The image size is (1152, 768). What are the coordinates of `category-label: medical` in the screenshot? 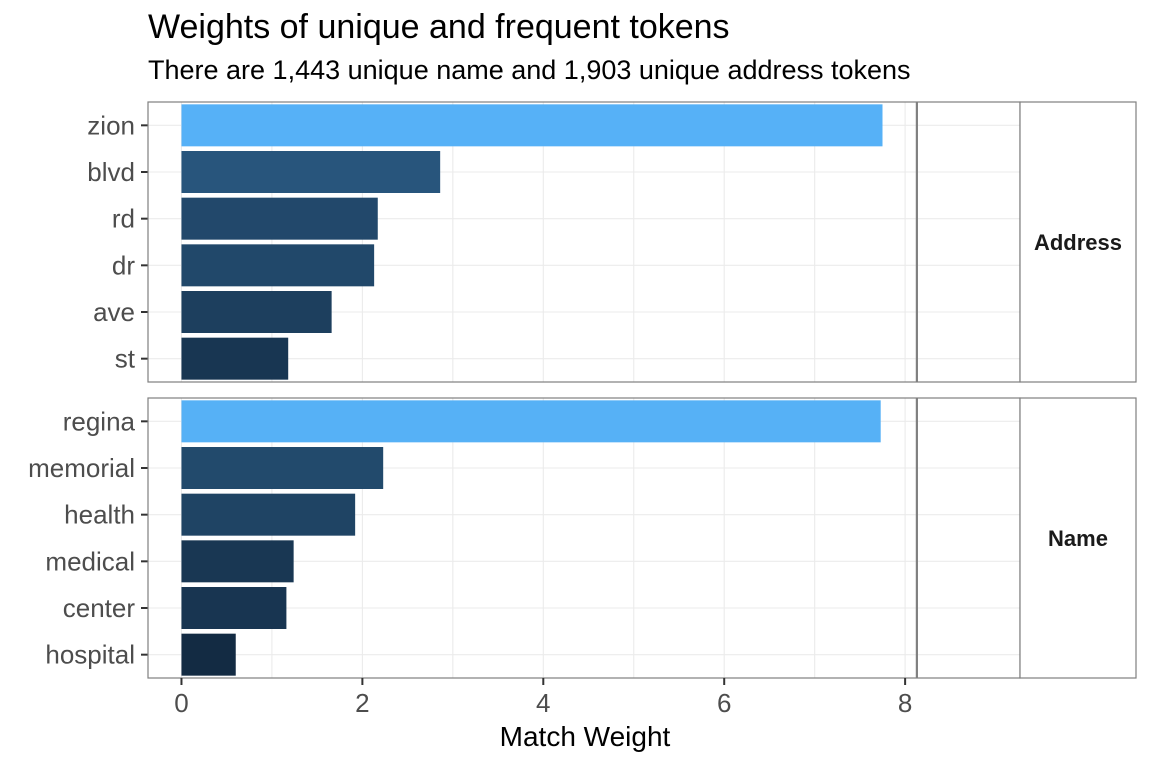 It's located at (90, 561).